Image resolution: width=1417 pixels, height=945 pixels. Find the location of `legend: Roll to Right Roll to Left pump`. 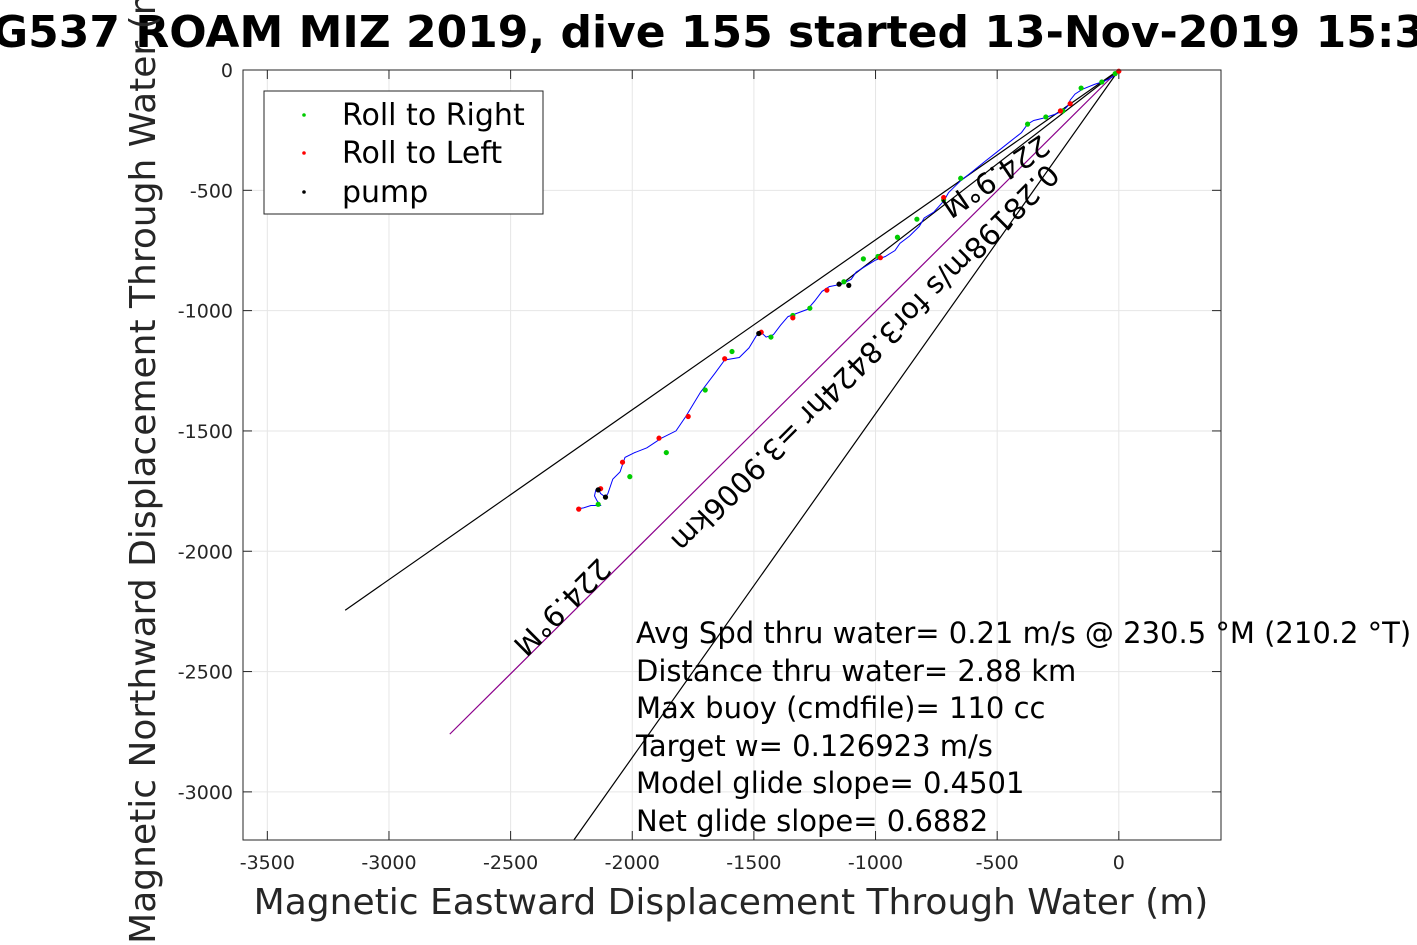

legend: Roll to Right Roll to Left pump is located at coordinates (403, 152).